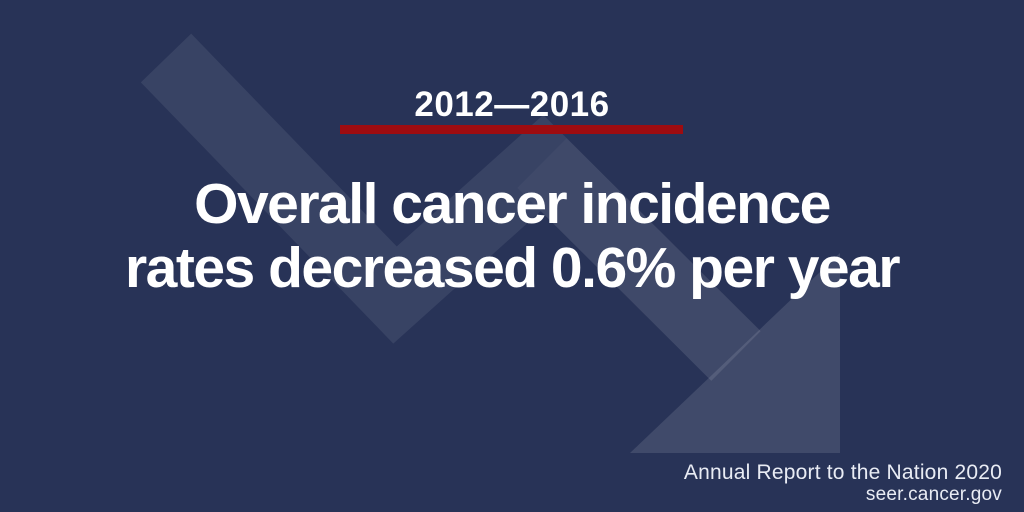 The height and width of the screenshot is (512, 1024). What do you see at coordinates (842, 472) in the screenshot?
I see `report-title: Annual Report to the Nation 2020` at bounding box center [842, 472].